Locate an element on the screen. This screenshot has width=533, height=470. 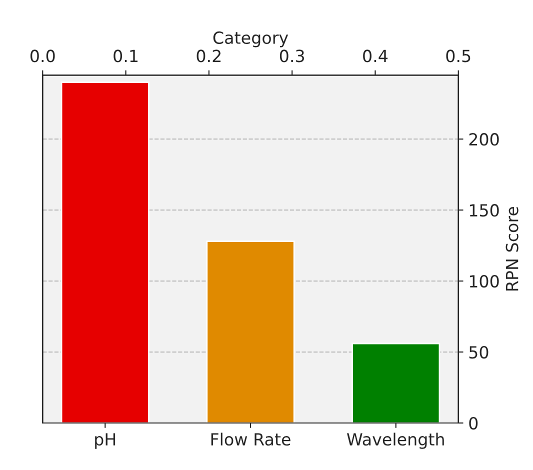
x2-tick-label: 0.4 is located at coordinates (375, 56).